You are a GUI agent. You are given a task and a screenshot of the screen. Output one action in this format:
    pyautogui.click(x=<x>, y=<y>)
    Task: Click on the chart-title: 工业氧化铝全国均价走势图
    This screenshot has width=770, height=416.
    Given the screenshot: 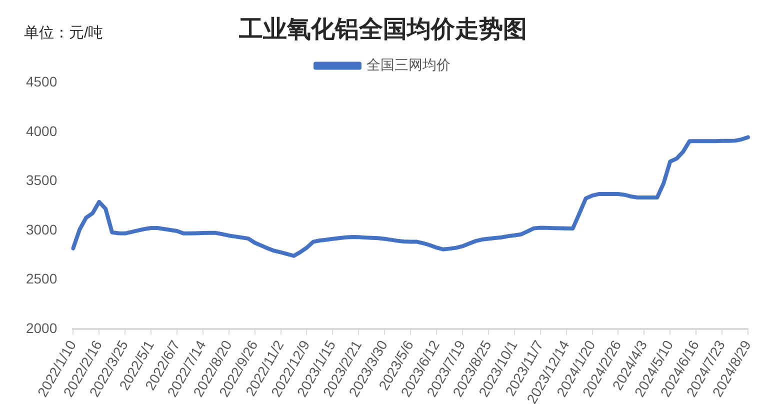 What is the action you would take?
    pyautogui.click(x=382, y=30)
    